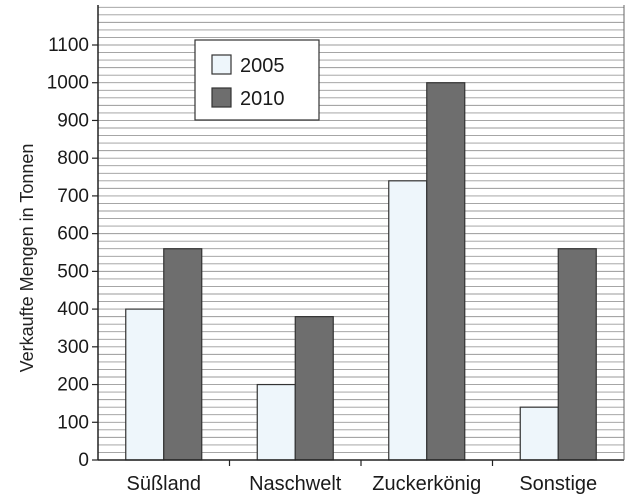 The image size is (627, 499). Describe the element at coordinates (68, 45) in the screenshot. I see `y-tick-label: 1100` at that location.